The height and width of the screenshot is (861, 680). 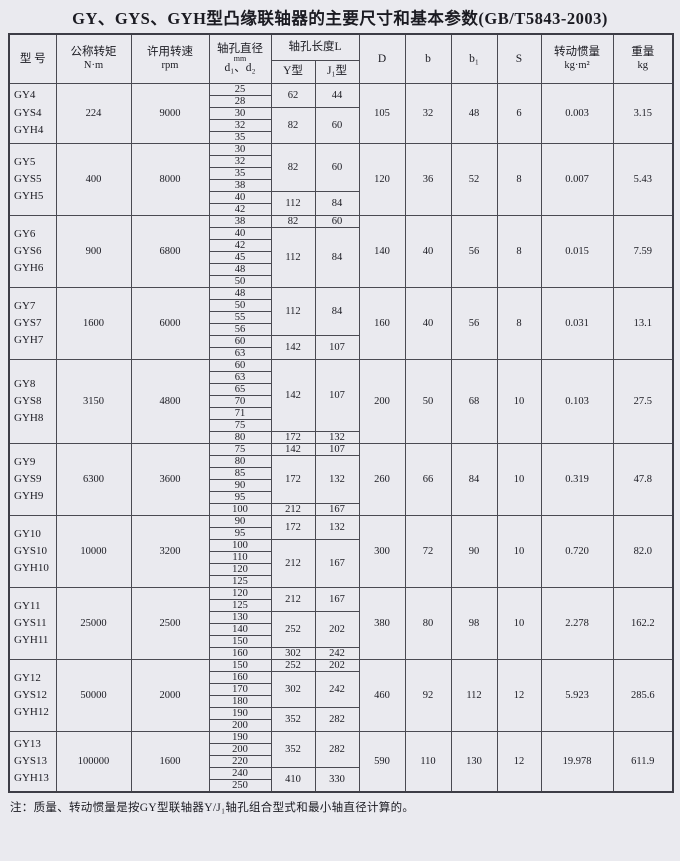 What do you see at coordinates (32, 552) in the screenshot?
I see `model-cell: GY10 GYS10 GYH10` at bounding box center [32, 552].